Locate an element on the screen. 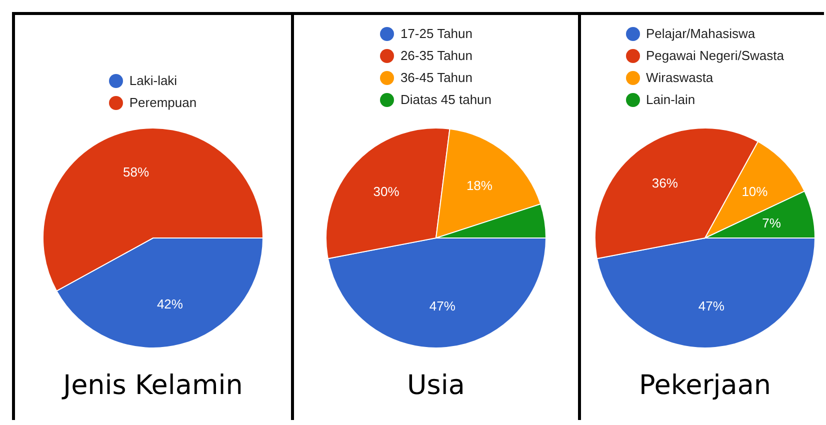 Image resolution: width=826 pixels, height=425 pixels. legend-label: Pelajar/Mahasiswa is located at coordinates (701, 34).